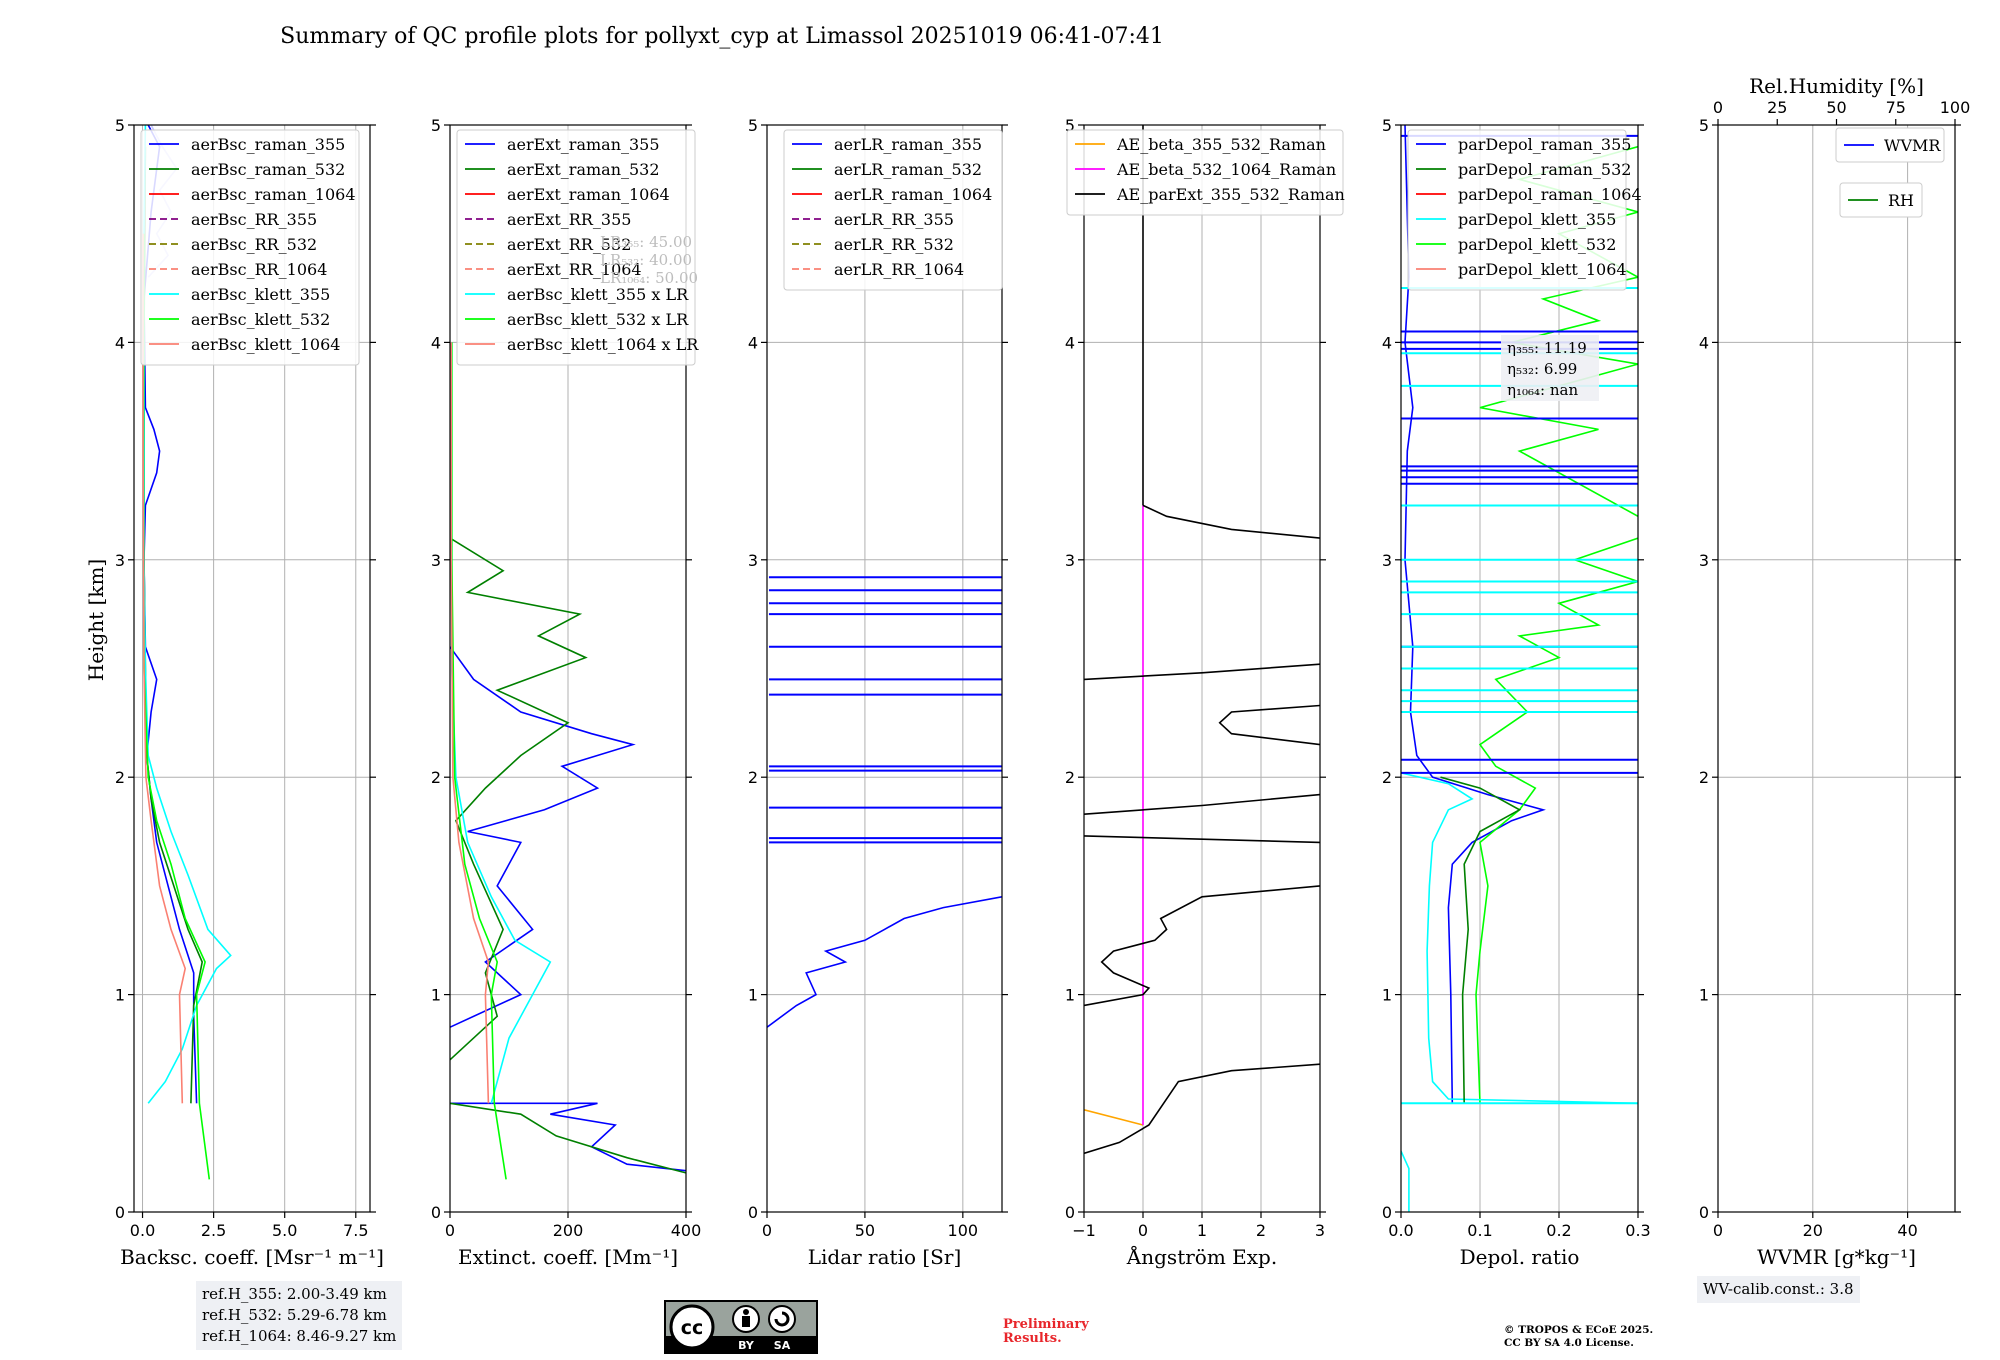  I want to click on legend-label: aerExt_raman_532, so click(583, 169).